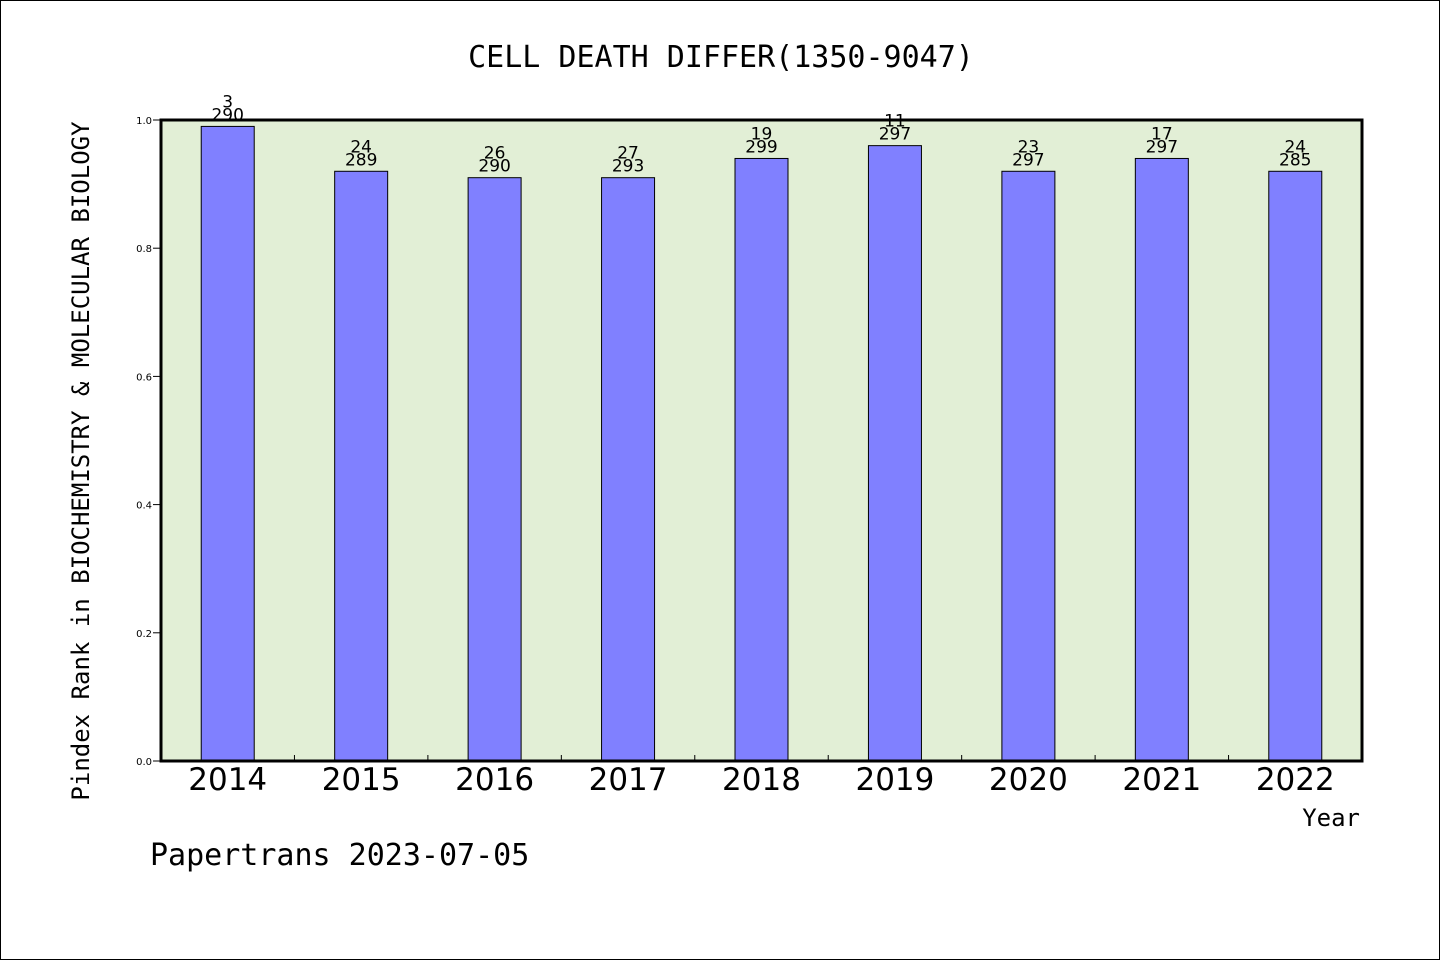 The image size is (1440, 960). I want to click on bar-2016, so click(494, 469).